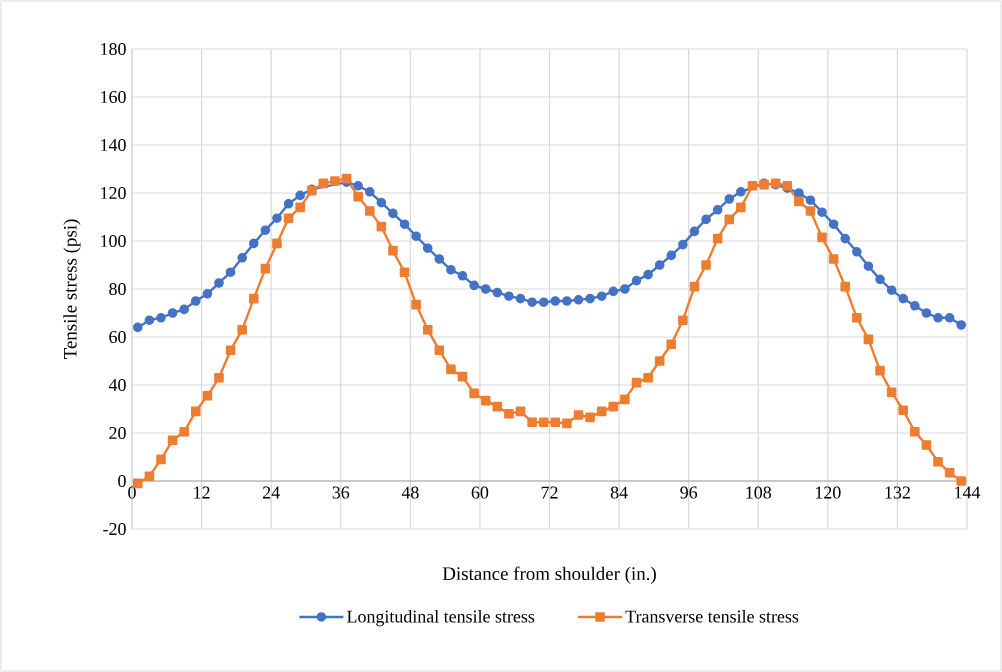 This screenshot has width=1002, height=672. What do you see at coordinates (759, 492) in the screenshot?
I see `x-tick-label: 108` at bounding box center [759, 492].